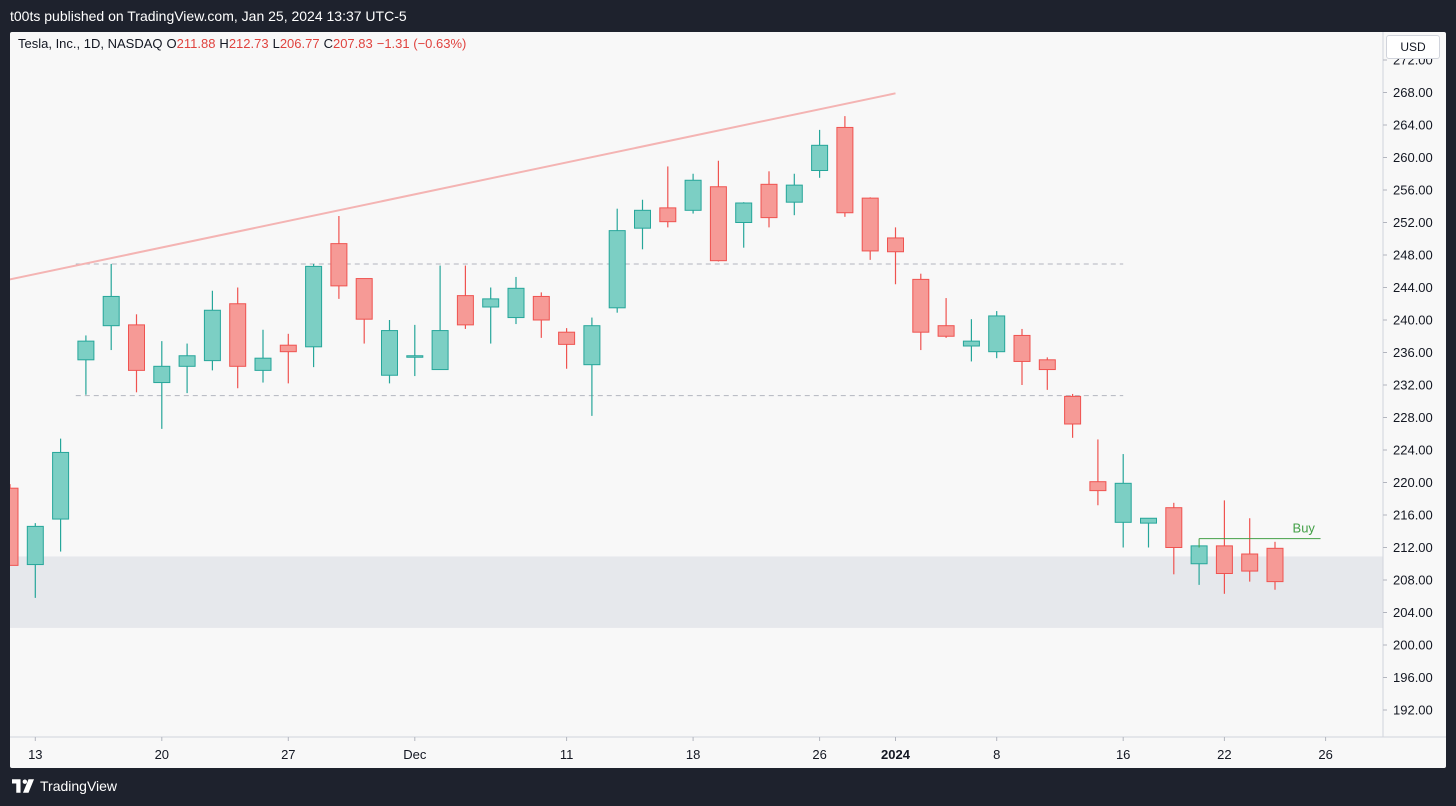 This screenshot has height=806, width=1456. I want to click on price-tick-label: 232.00, so click(1413, 385).